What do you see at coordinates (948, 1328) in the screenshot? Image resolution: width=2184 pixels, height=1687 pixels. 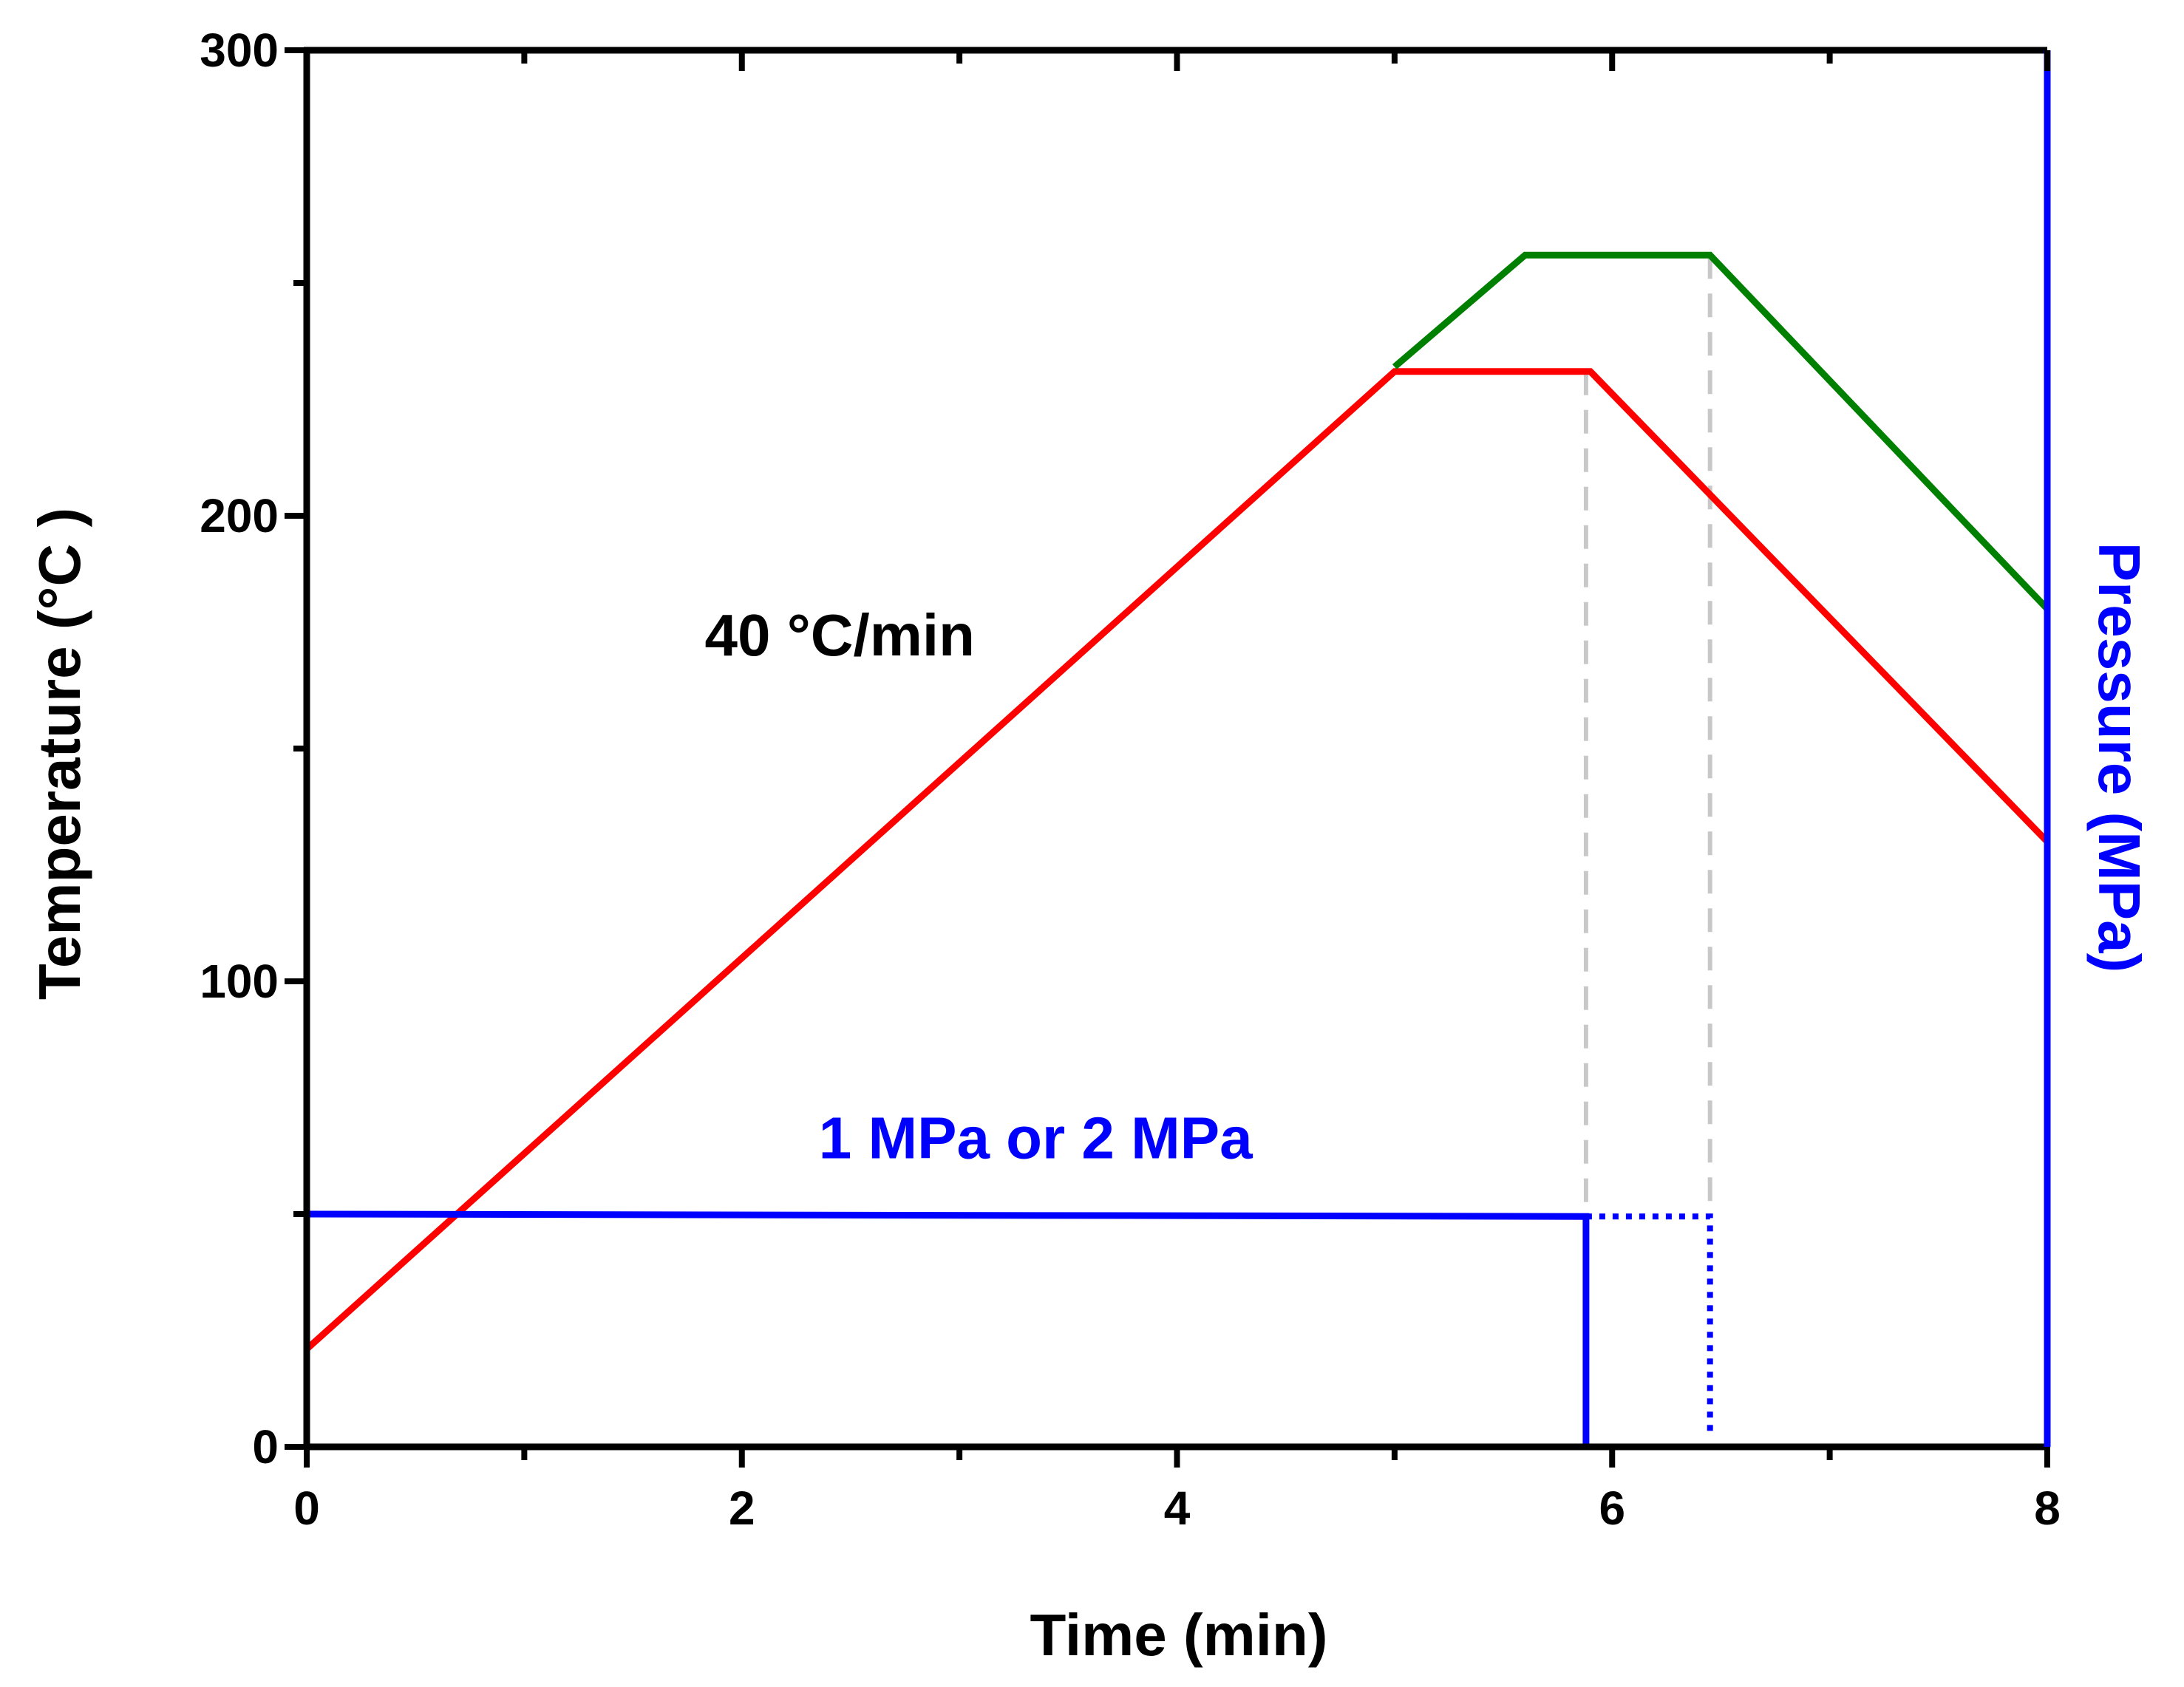 I see `series-pressure-solid` at bounding box center [948, 1328].